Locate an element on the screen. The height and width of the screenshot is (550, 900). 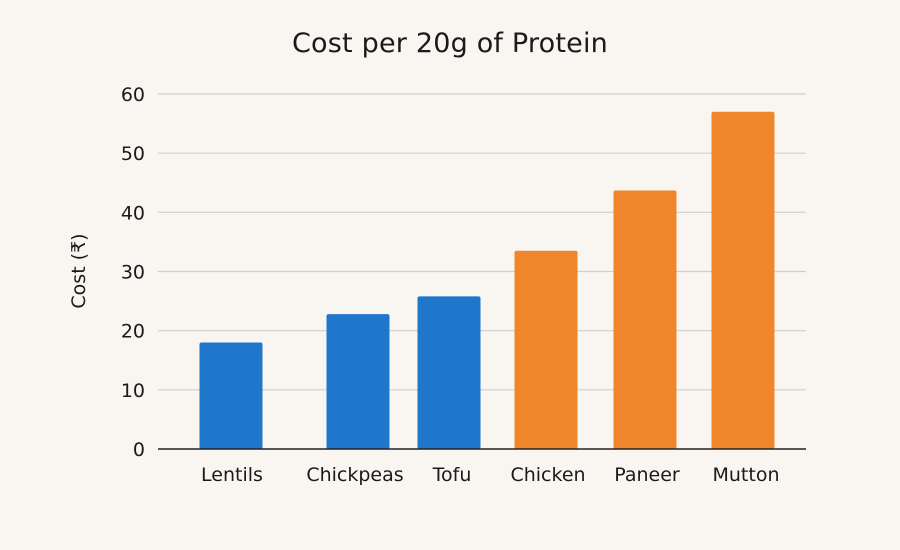
chart-title: Cost per 20g of Protein is located at coordinates (450, 43).